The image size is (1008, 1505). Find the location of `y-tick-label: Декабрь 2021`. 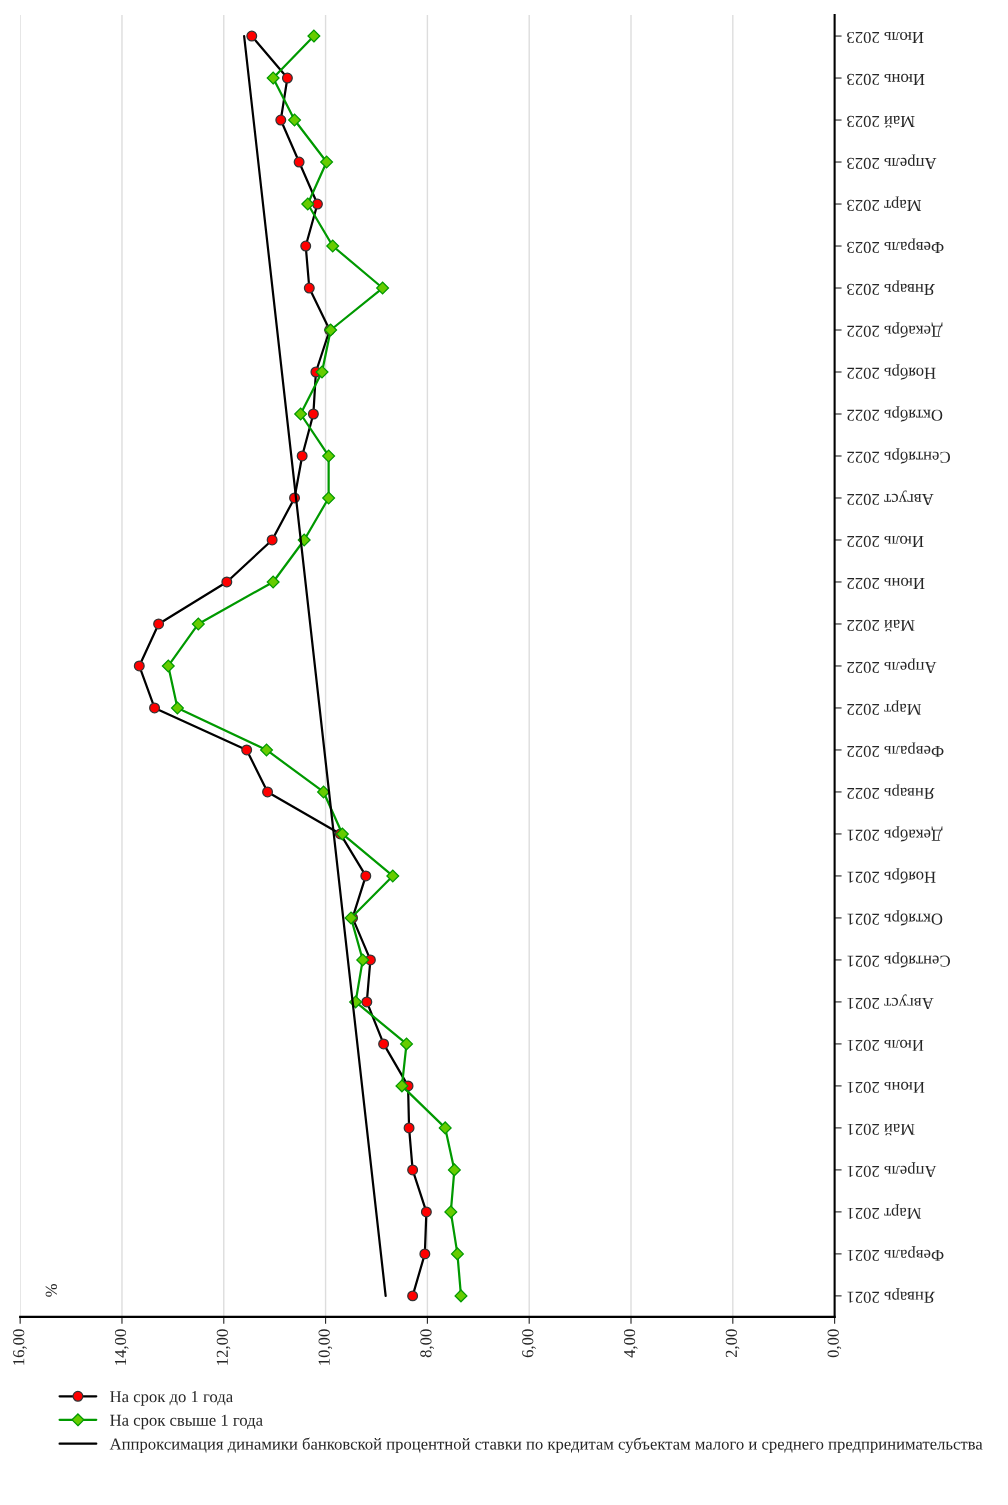

y-tick-label: Декабрь 2021 is located at coordinates (895, 834).